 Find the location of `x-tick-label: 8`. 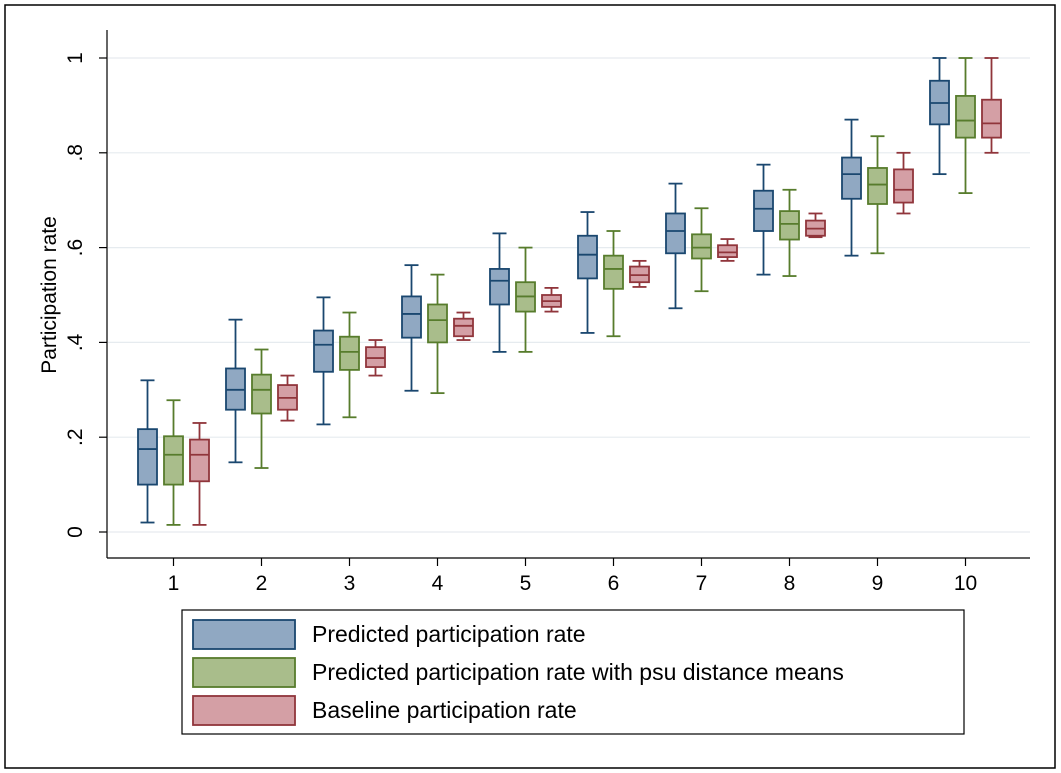

x-tick-label: 8 is located at coordinates (790, 583).